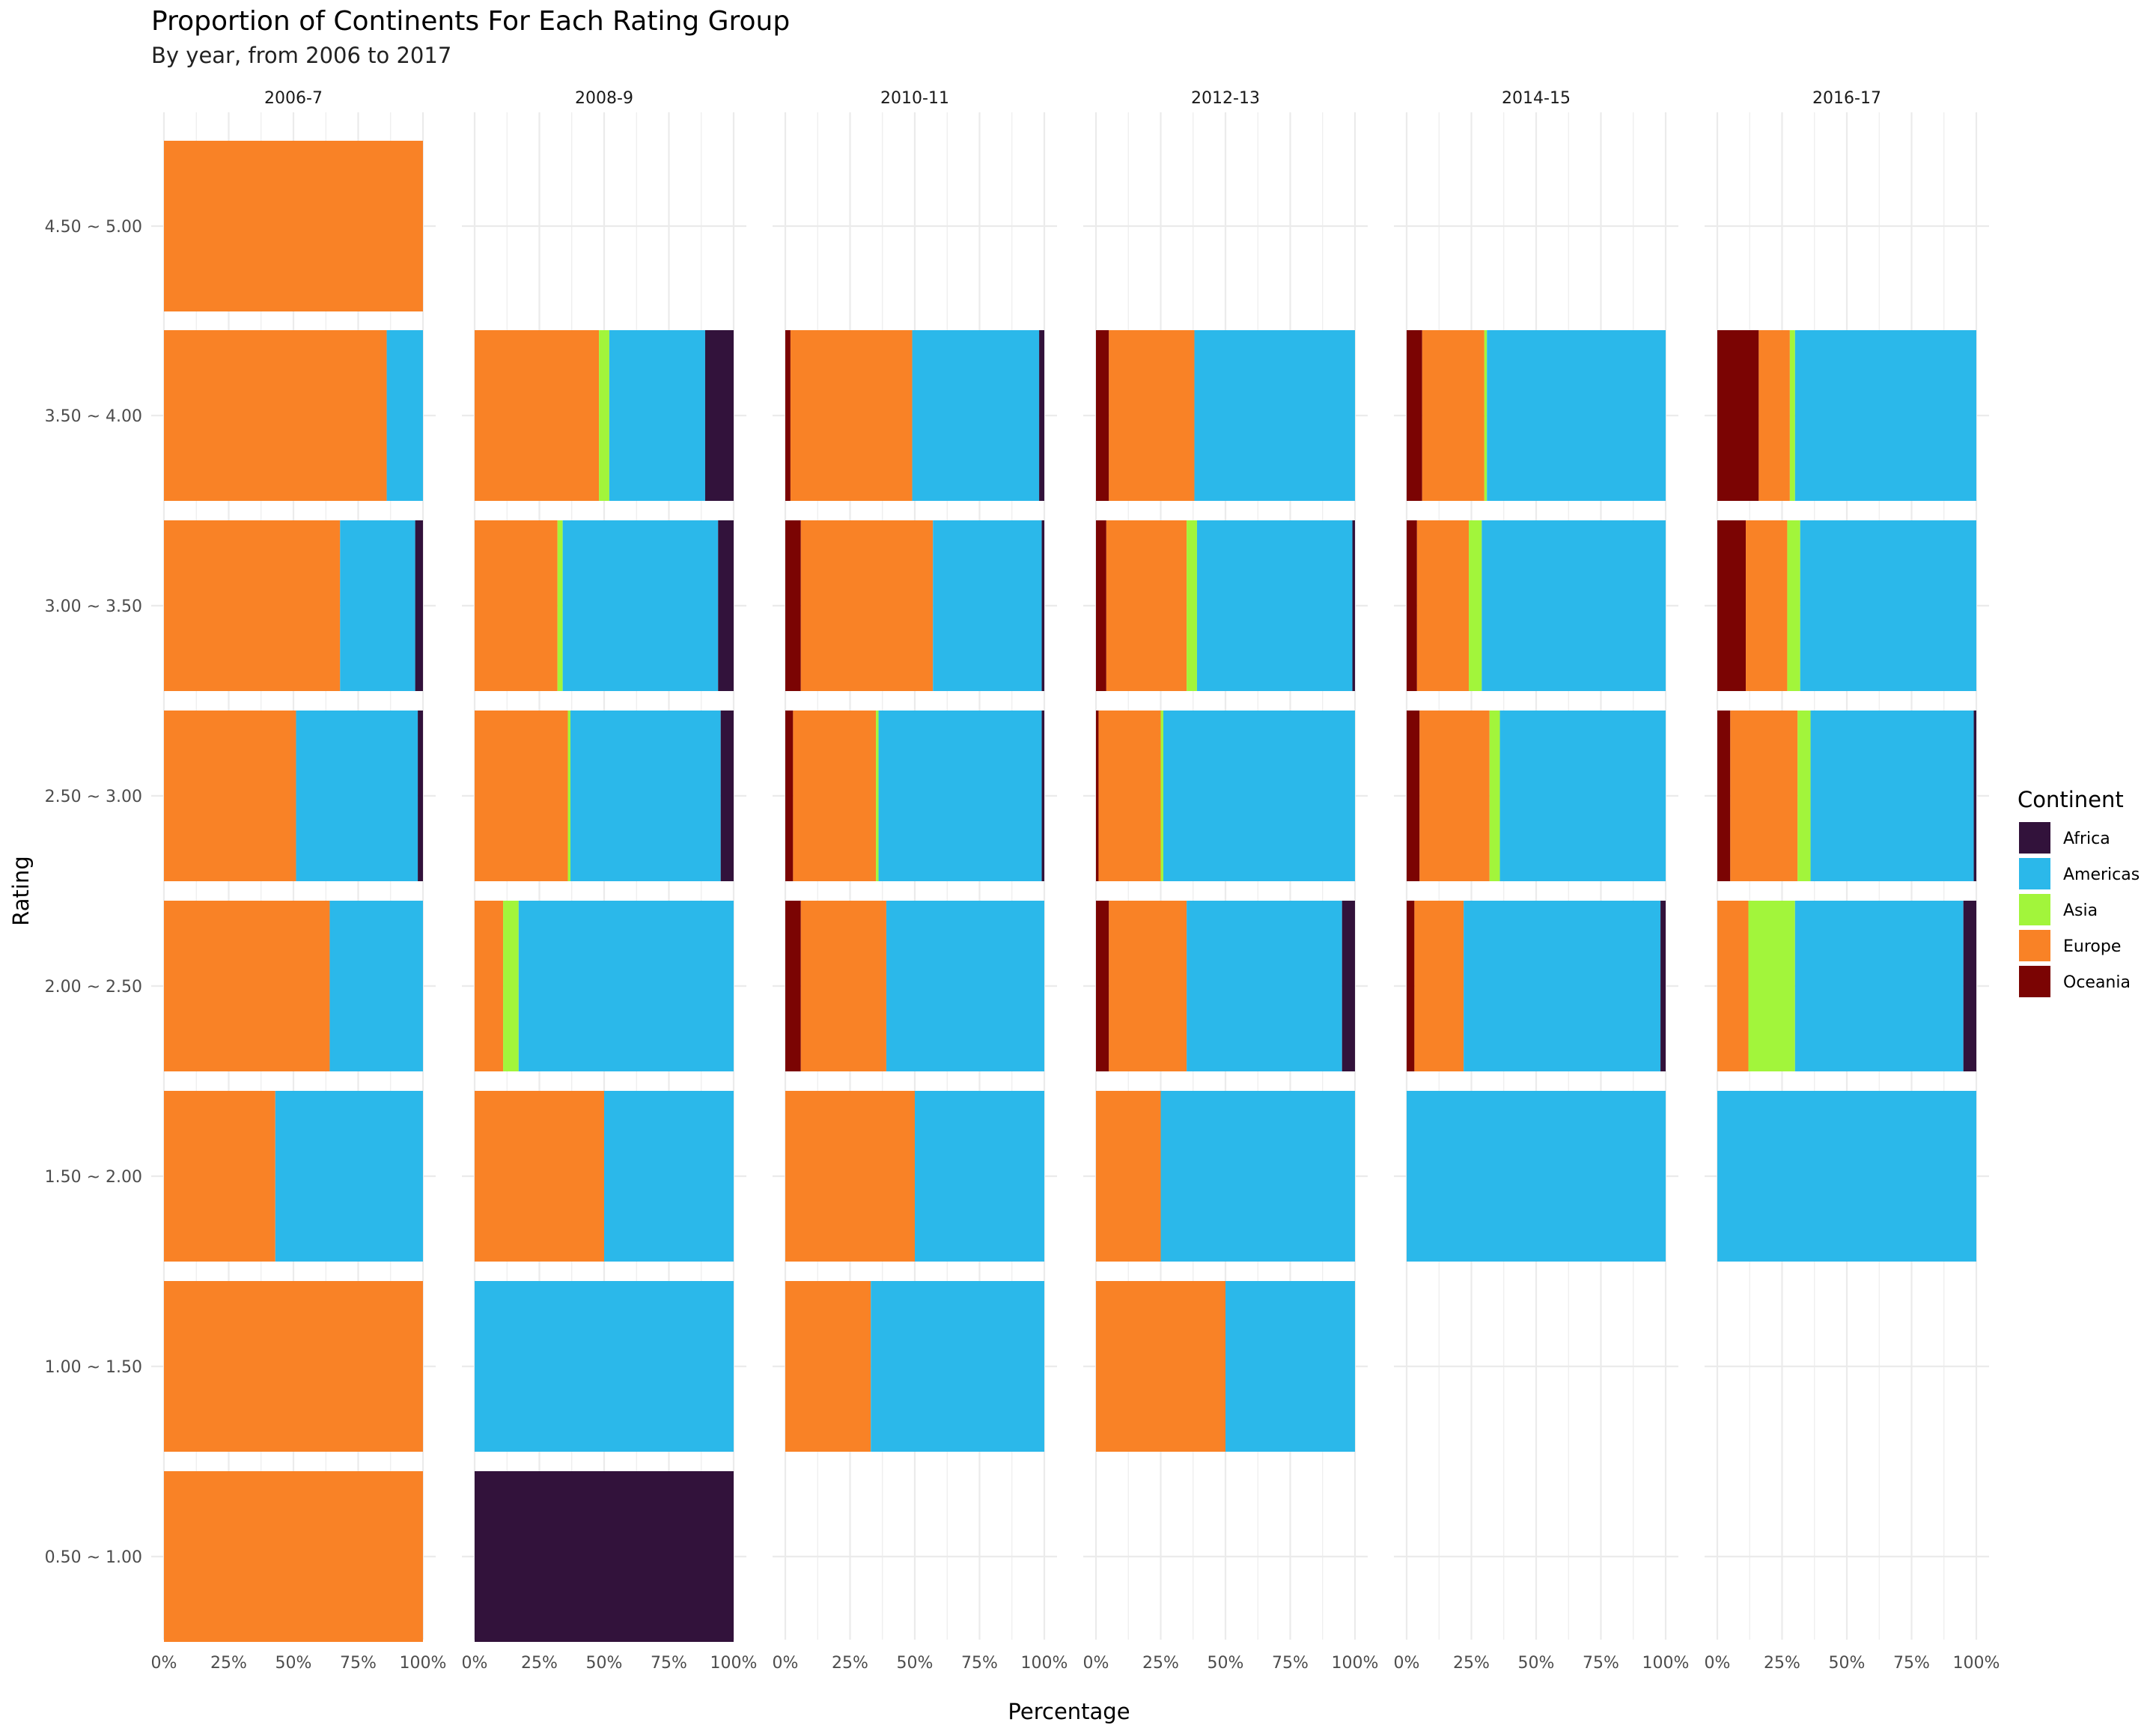  I want to click on facet-panel-2016-17: 2016-17 0% 25% 50% 75% 100%, so click(1853, 881).